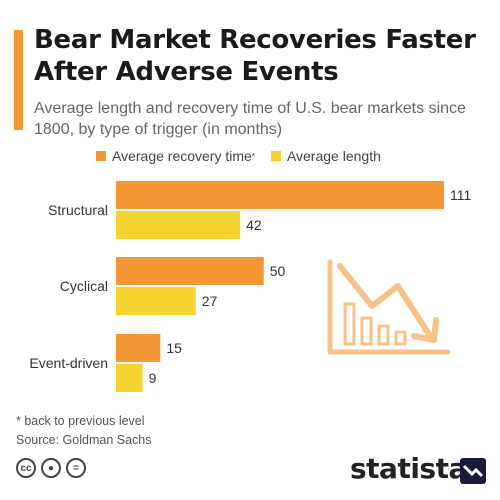 The height and width of the screenshot is (500, 500). What do you see at coordinates (18, 80) in the screenshot?
I see `title-accent-bar` at bounding box center [18, 80].